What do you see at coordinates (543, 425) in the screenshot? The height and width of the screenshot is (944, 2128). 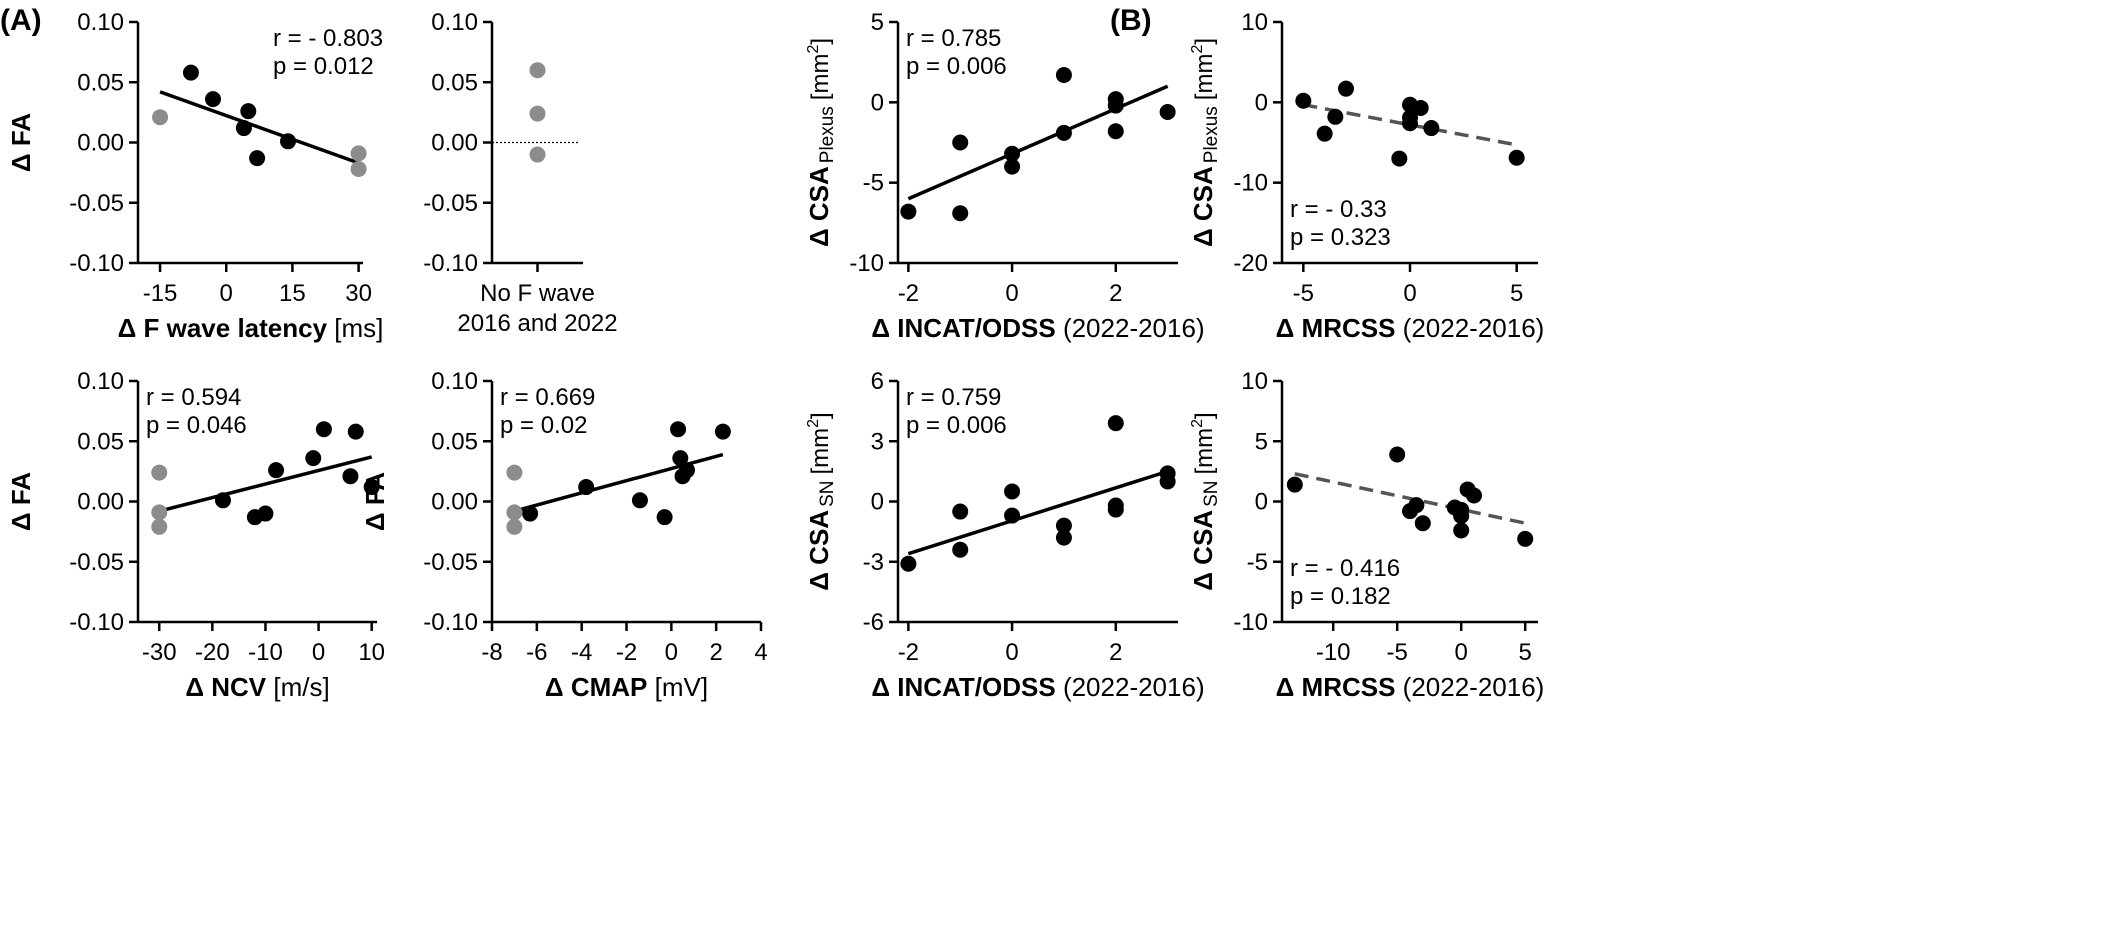 I see `p-value: p = 0.02` at bounding box center [543, 425].